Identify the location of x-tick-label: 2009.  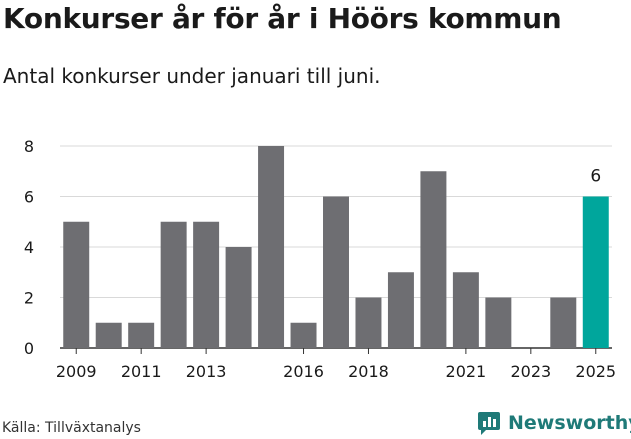
(76, 371).